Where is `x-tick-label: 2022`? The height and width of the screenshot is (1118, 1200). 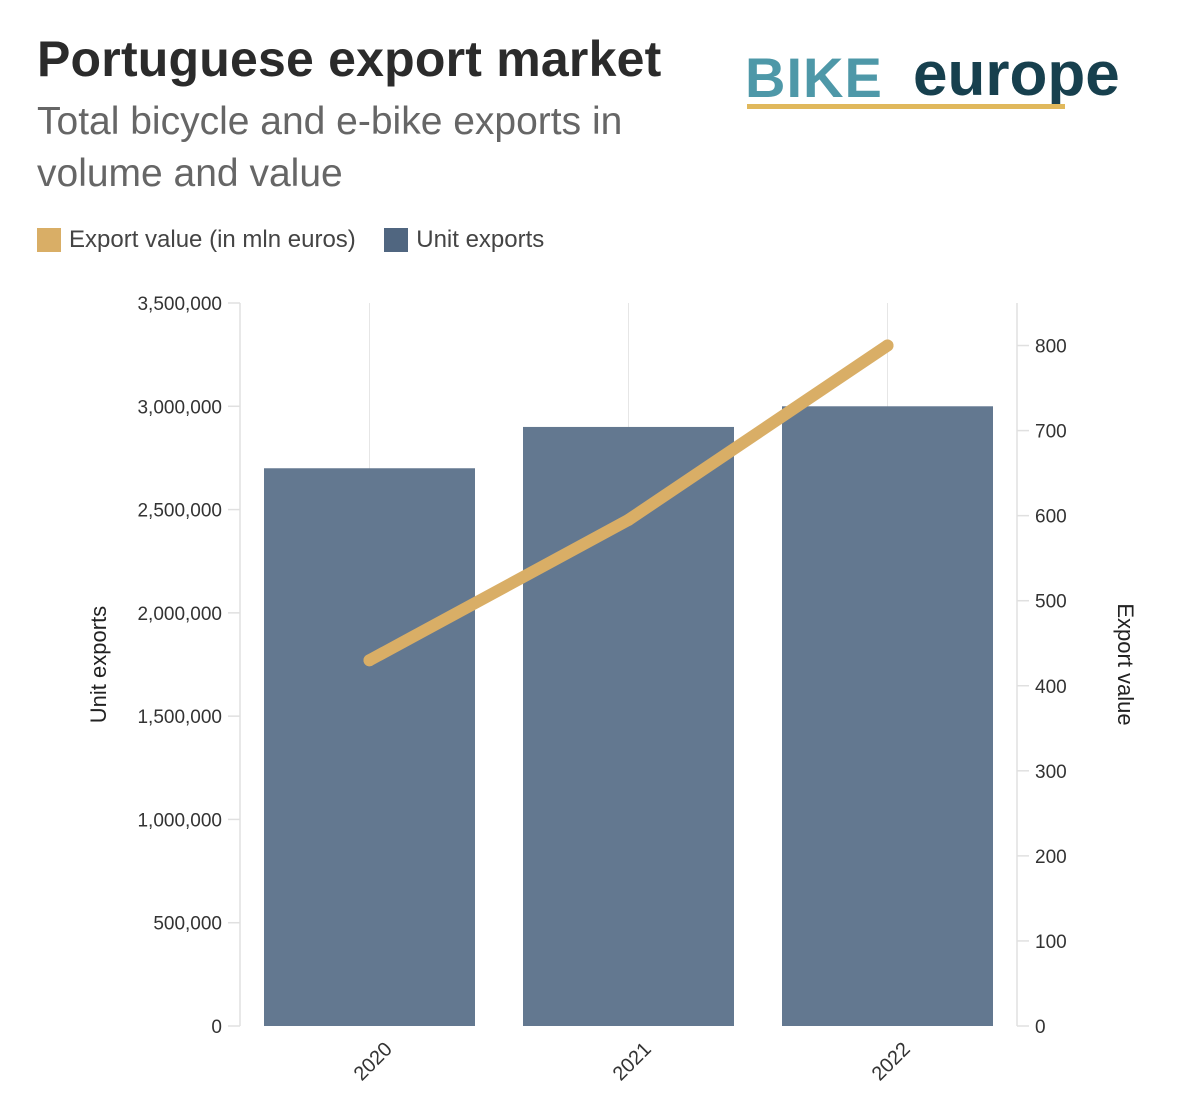 x-tick-label: 2022 is located at coordinates (891, 1061).